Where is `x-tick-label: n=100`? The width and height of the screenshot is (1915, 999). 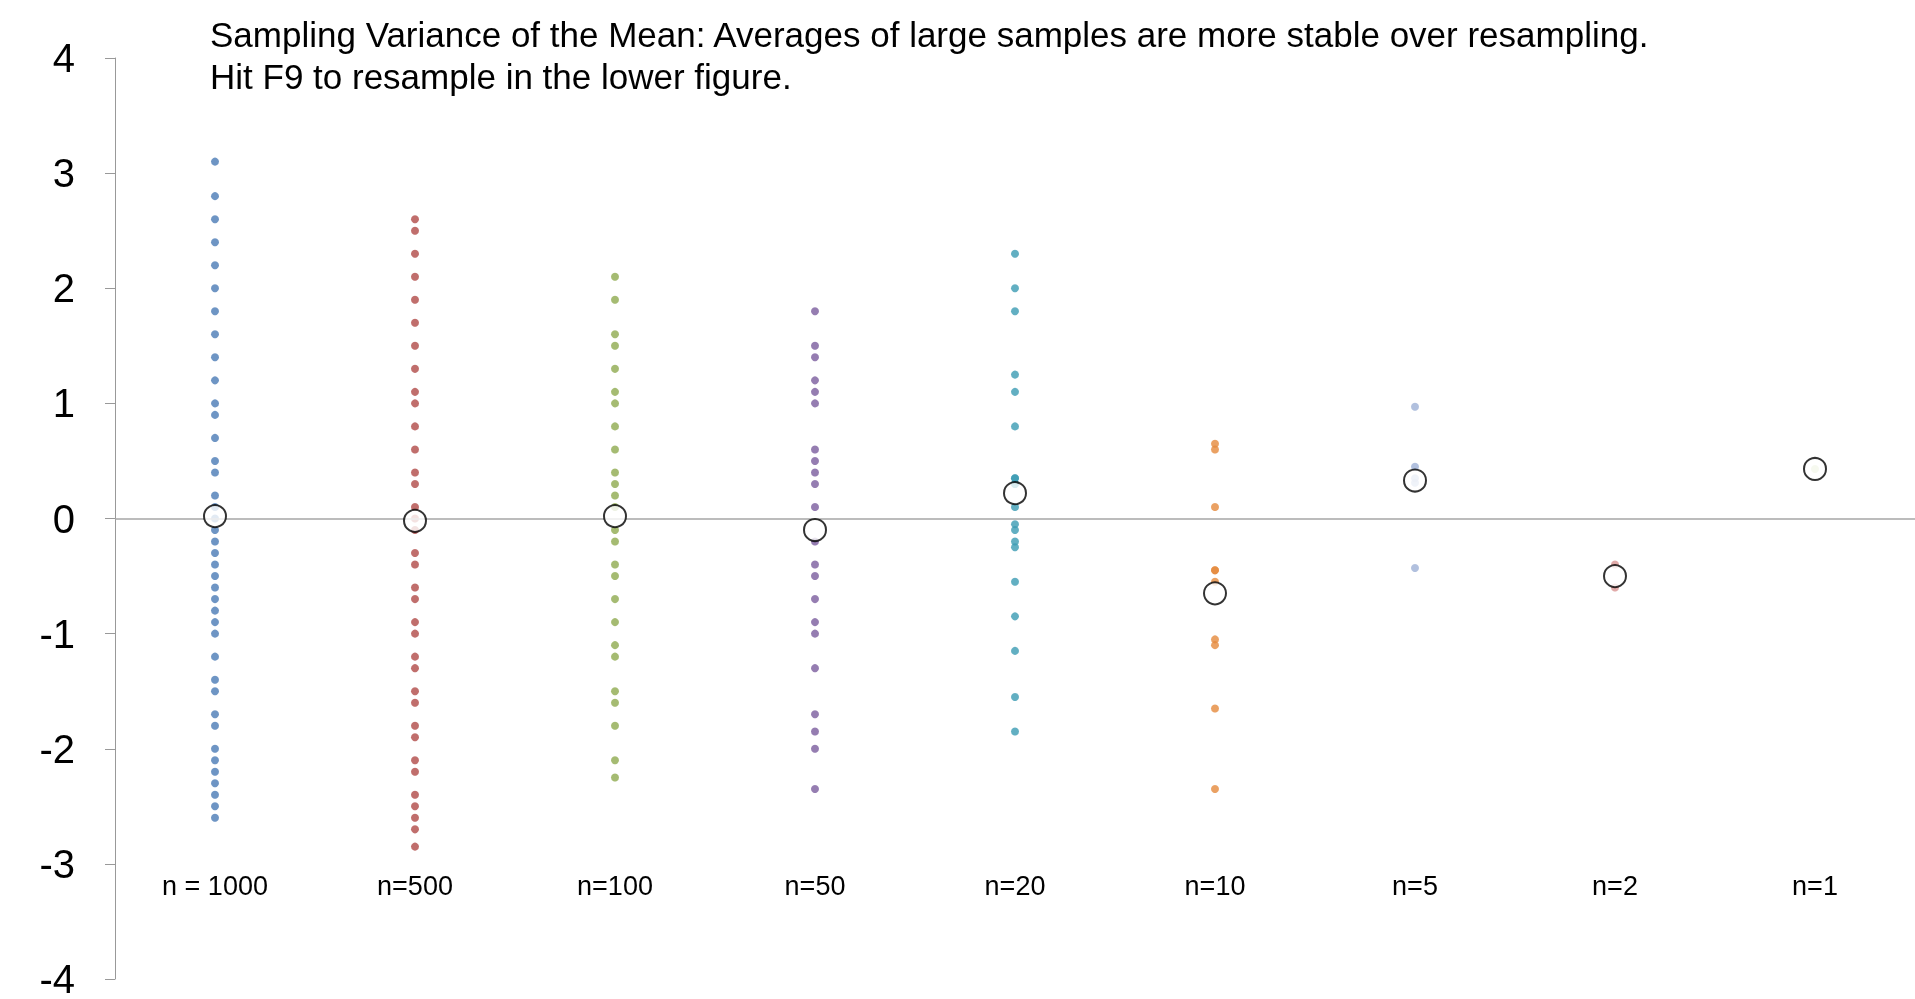 x-tick-label: n=100 is located at coordinates (615, 885).